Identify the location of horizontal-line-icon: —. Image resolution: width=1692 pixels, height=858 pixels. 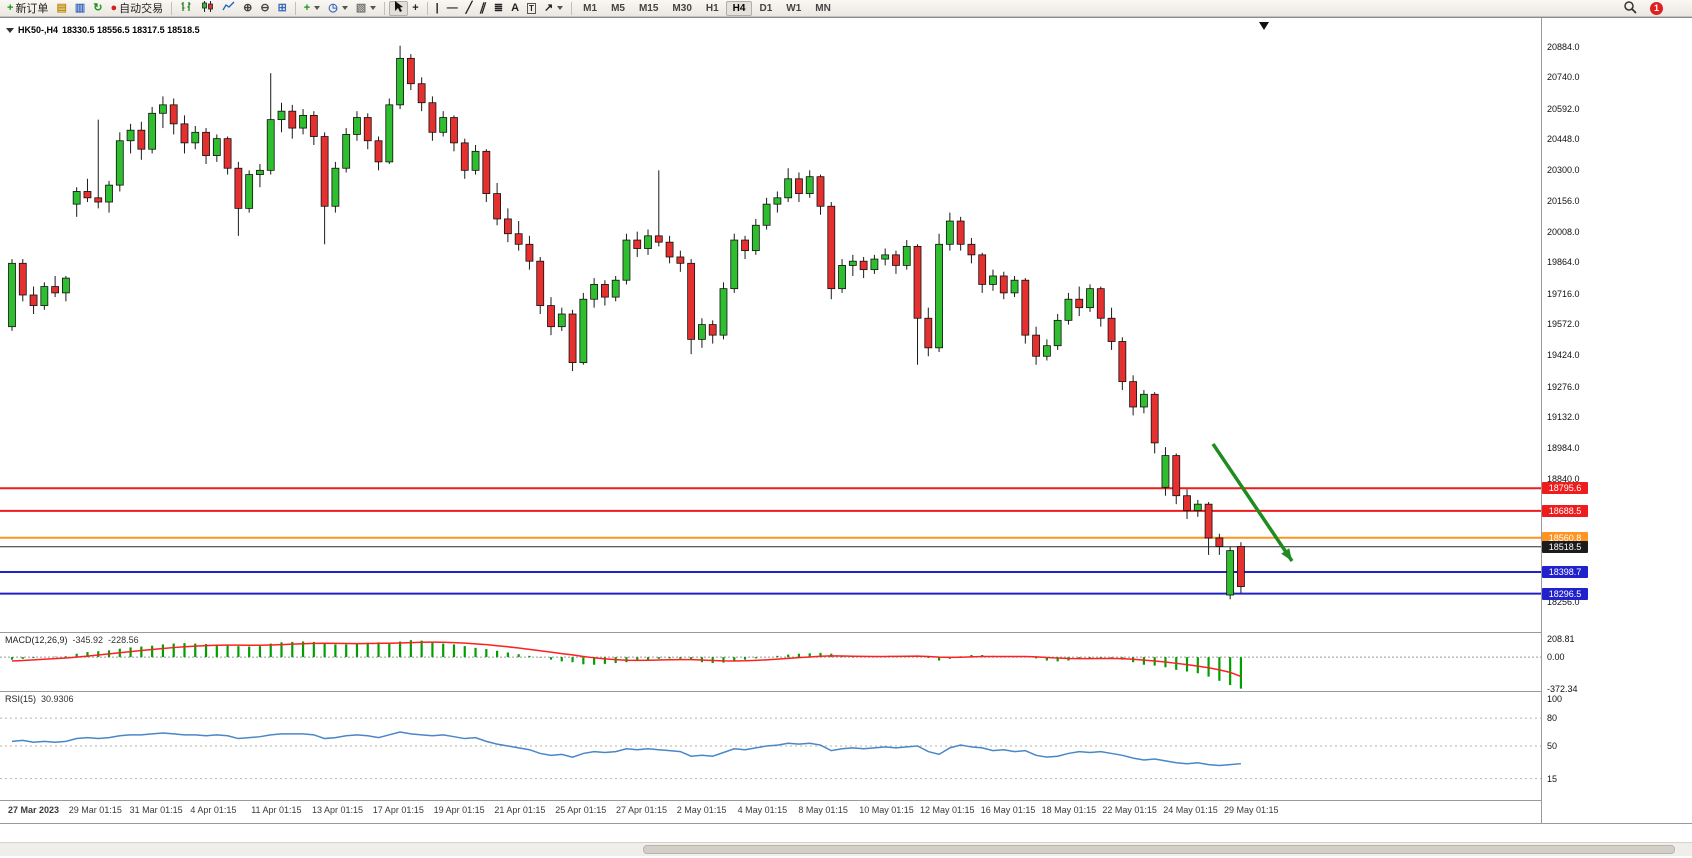
(452, 7).